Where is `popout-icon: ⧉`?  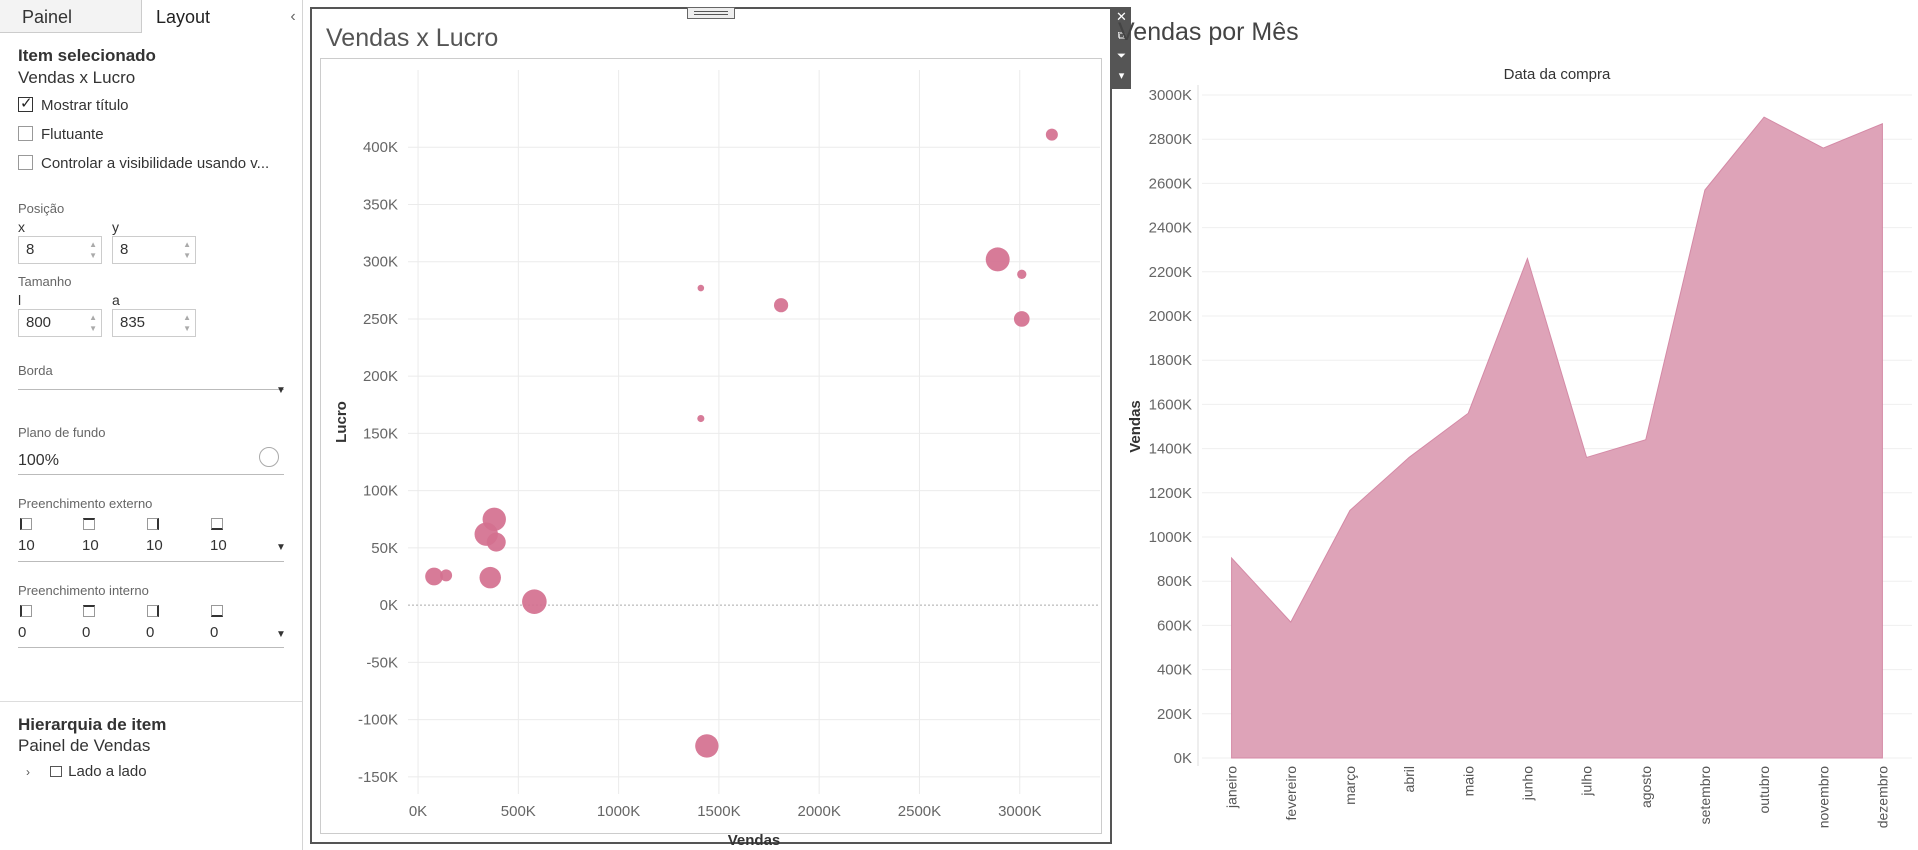
popout-icon: ⧉ is located at coordinates (1121, 36).